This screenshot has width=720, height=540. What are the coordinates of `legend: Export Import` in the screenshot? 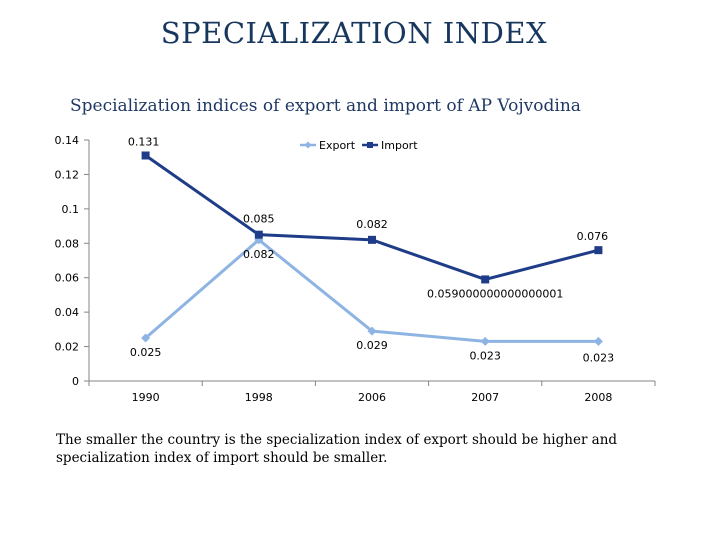 It's located at (359, 145).